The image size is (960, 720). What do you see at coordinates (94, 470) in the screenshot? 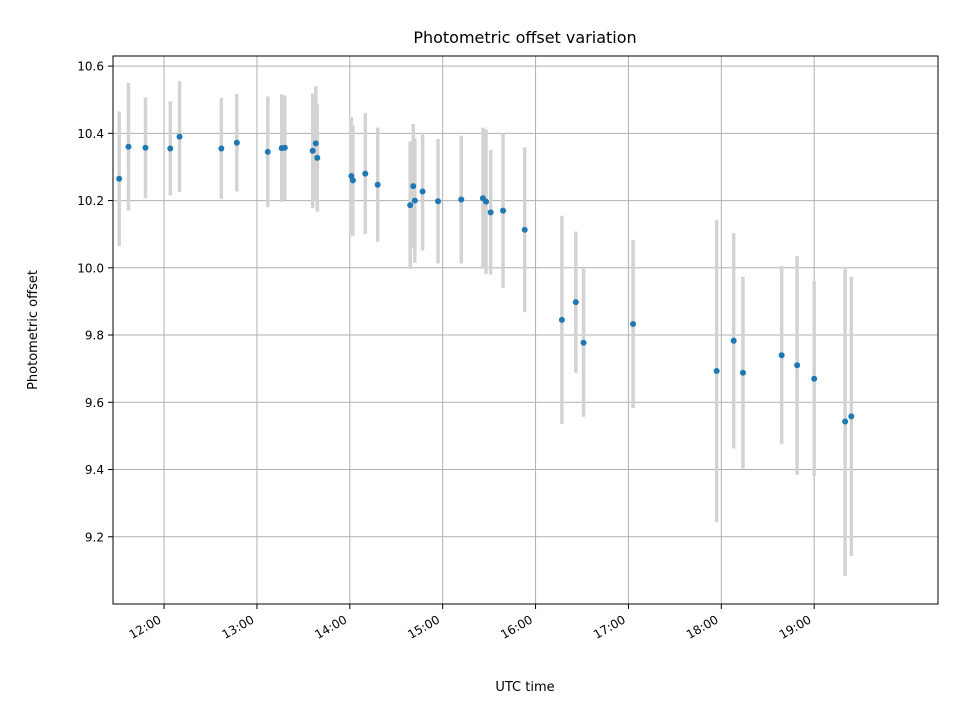
I see `y-tick-label: 9.4` at bounding box center [94, 470].